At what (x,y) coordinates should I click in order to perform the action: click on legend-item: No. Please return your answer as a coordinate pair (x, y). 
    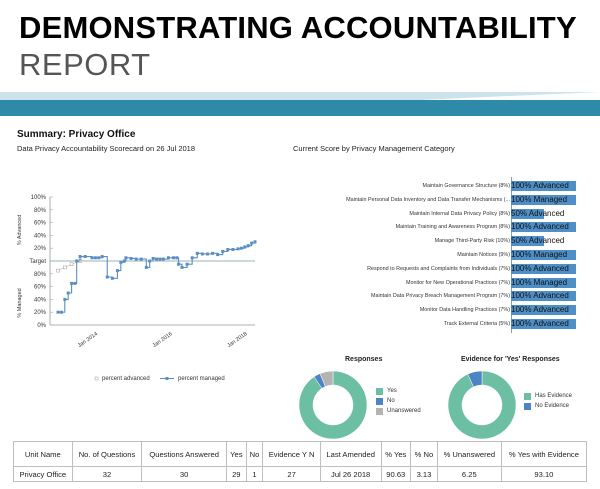
    Looking at the image, I should click on (398, 401).